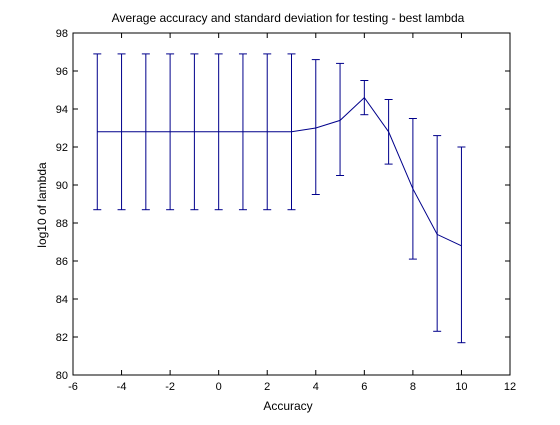  Describe the element at coordinates (316, 387) in the screenshot. I see `x-tick-label: 4` at that location.